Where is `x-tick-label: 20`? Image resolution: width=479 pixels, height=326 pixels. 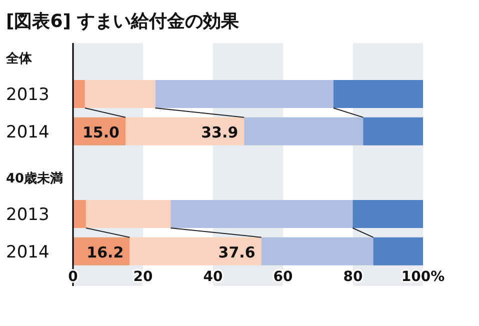 x-tick-label: 20 is located at coordinates (143, 277).